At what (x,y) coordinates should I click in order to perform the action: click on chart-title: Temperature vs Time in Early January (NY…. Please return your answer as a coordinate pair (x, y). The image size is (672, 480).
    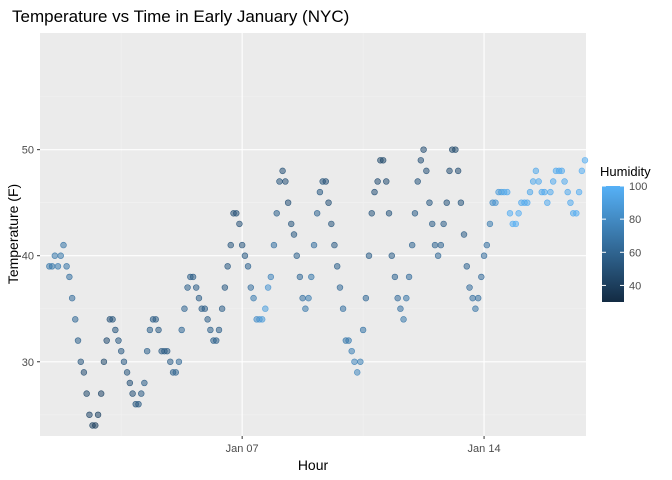
    Looking at the image, I should click on (180, 16).